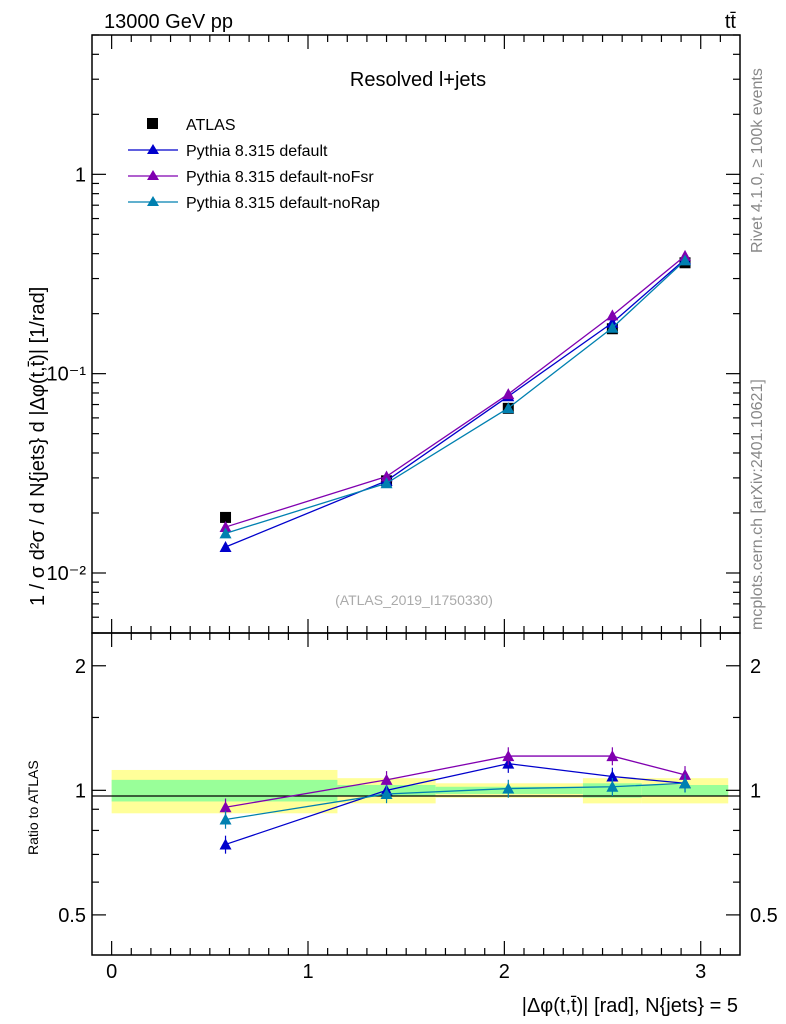  What do you see at coordinates (211, 125) in the screenshot?
I see `legend-label-atlas: ATLAS` at bounding box center [211, 125].